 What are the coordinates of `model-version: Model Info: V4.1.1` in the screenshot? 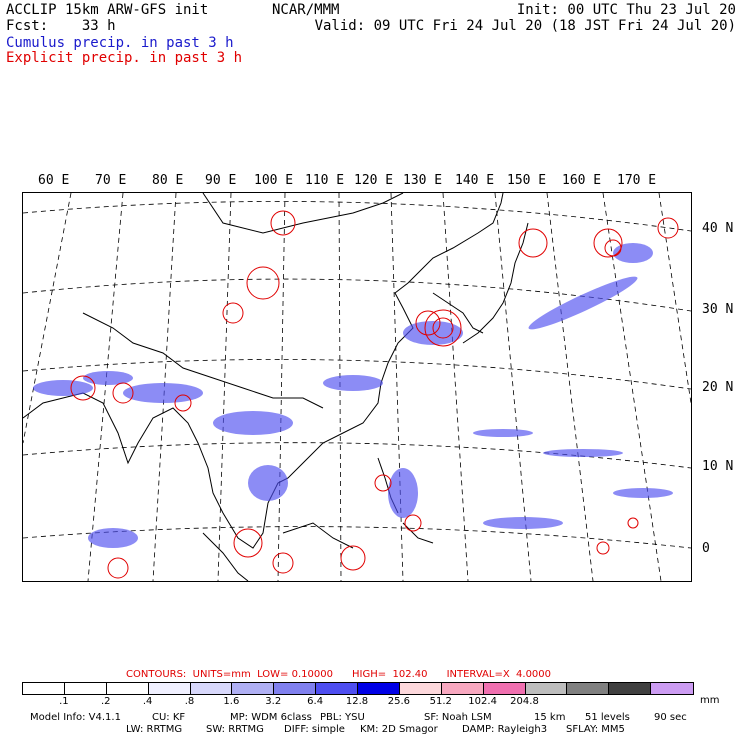 It's located at (75, 717).